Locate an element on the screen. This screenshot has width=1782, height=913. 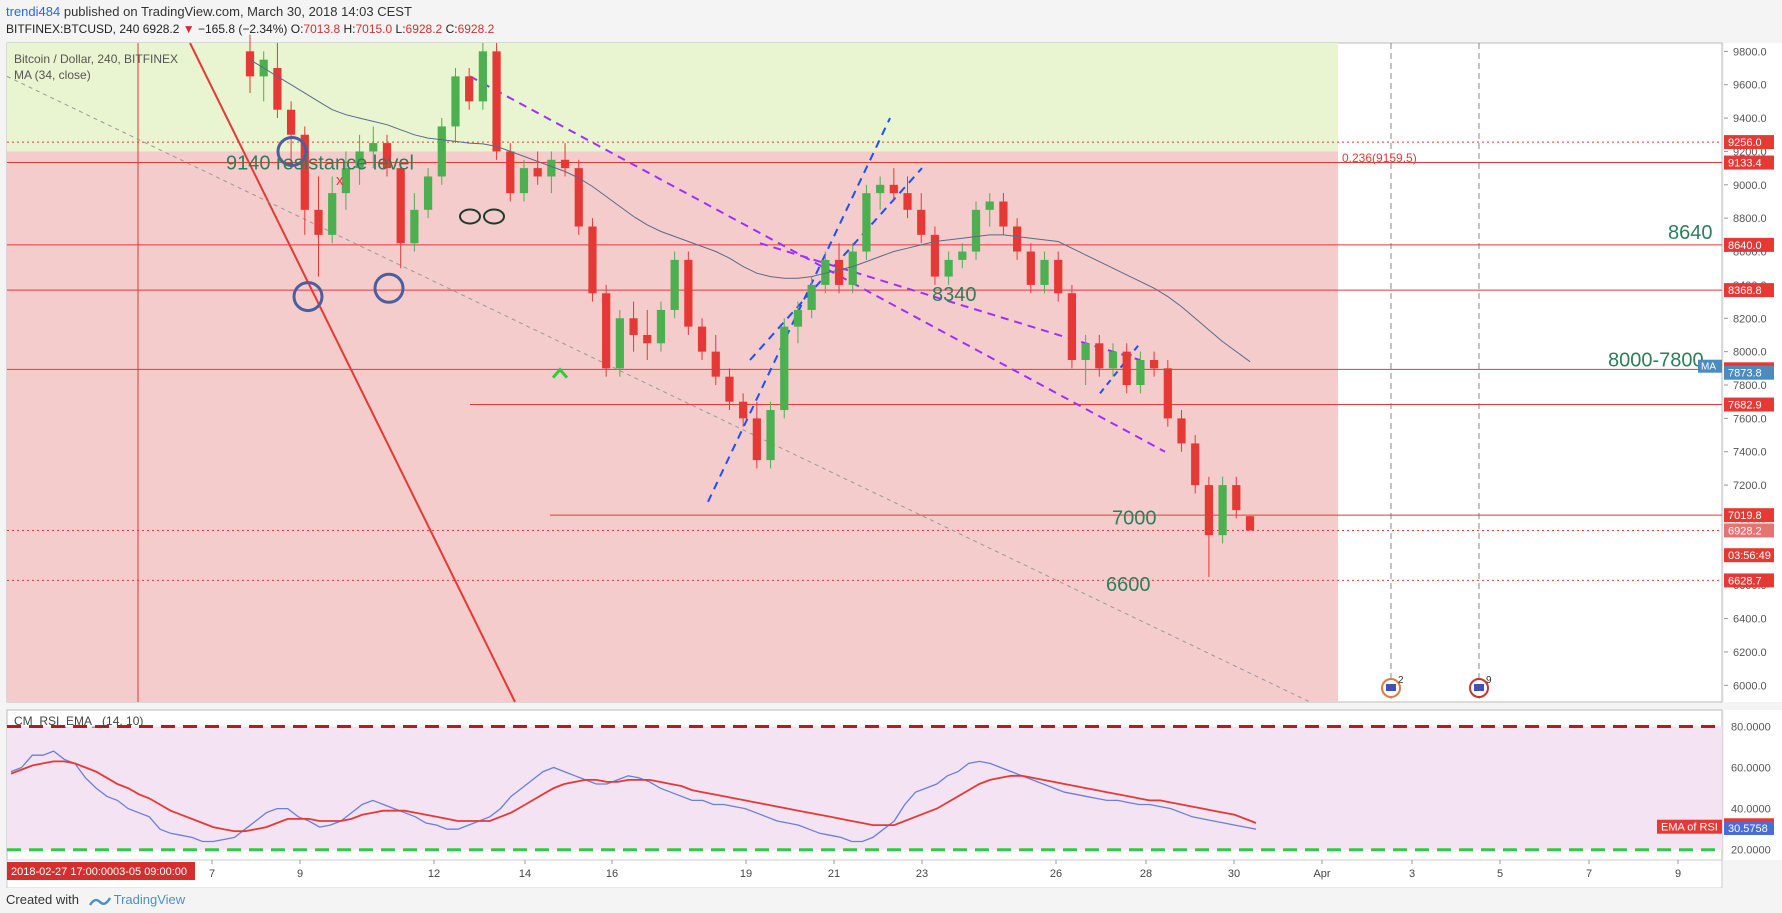
ma-badge is located at coordinates (1710, 366).